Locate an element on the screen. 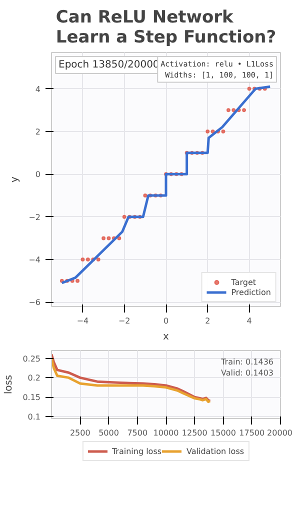  legend-label: Training loss is located at coordinates (137, 451).